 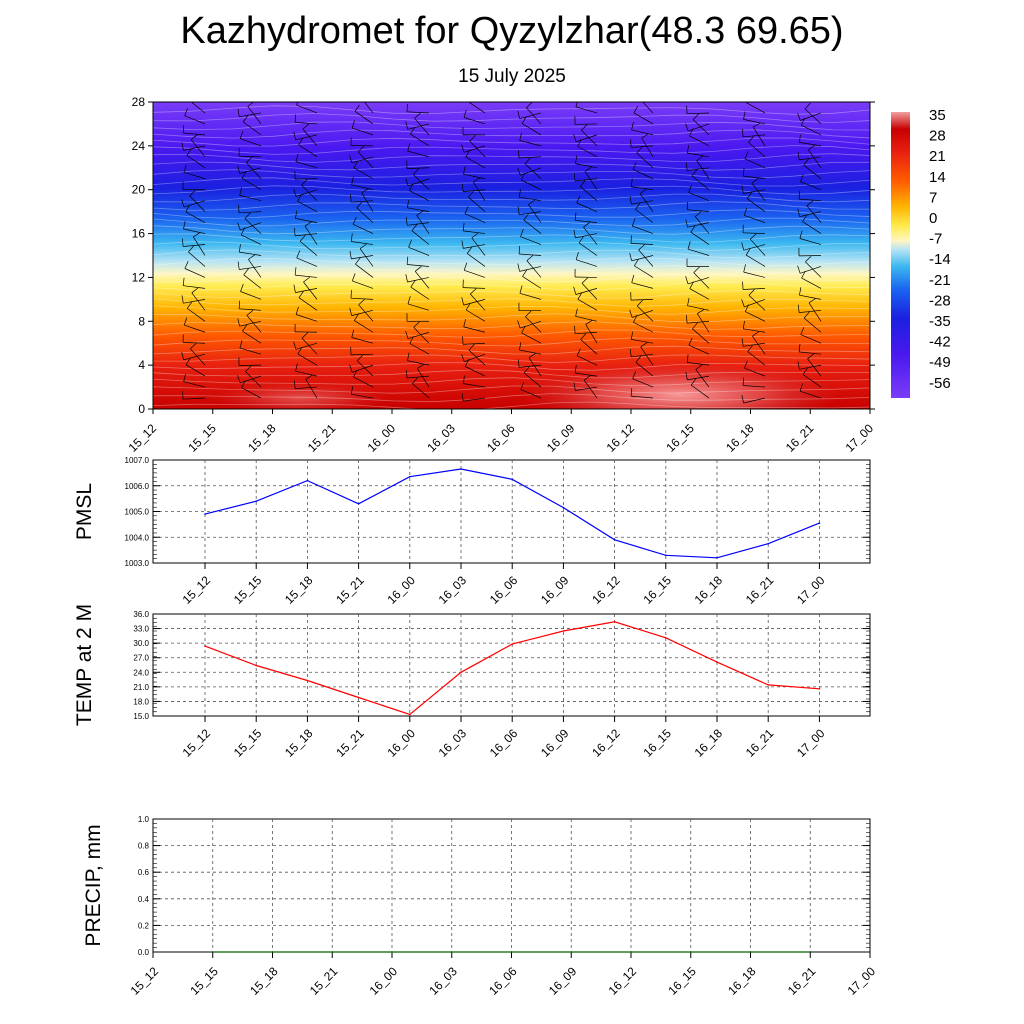 I want to click on colorbar: 35 28 21 14 7 0 -7 -14 -21 -28 -35 -42 -49 -56, so click(x=921, y=252).